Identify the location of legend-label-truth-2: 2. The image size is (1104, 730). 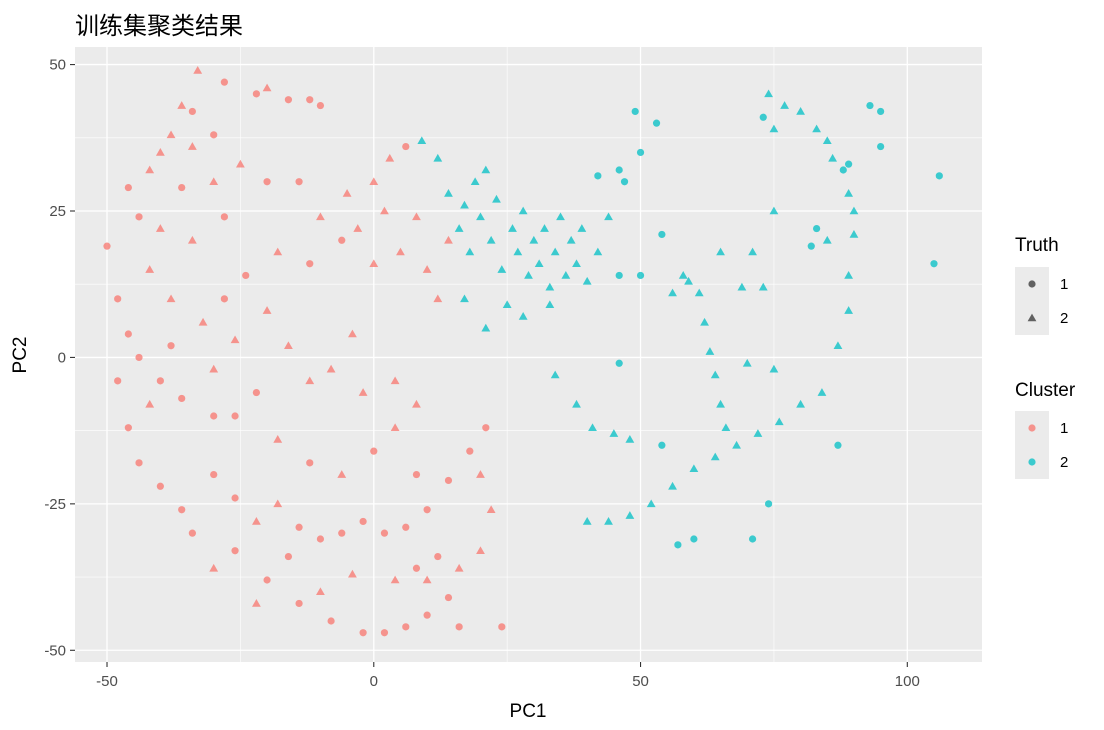
(1064, 318).